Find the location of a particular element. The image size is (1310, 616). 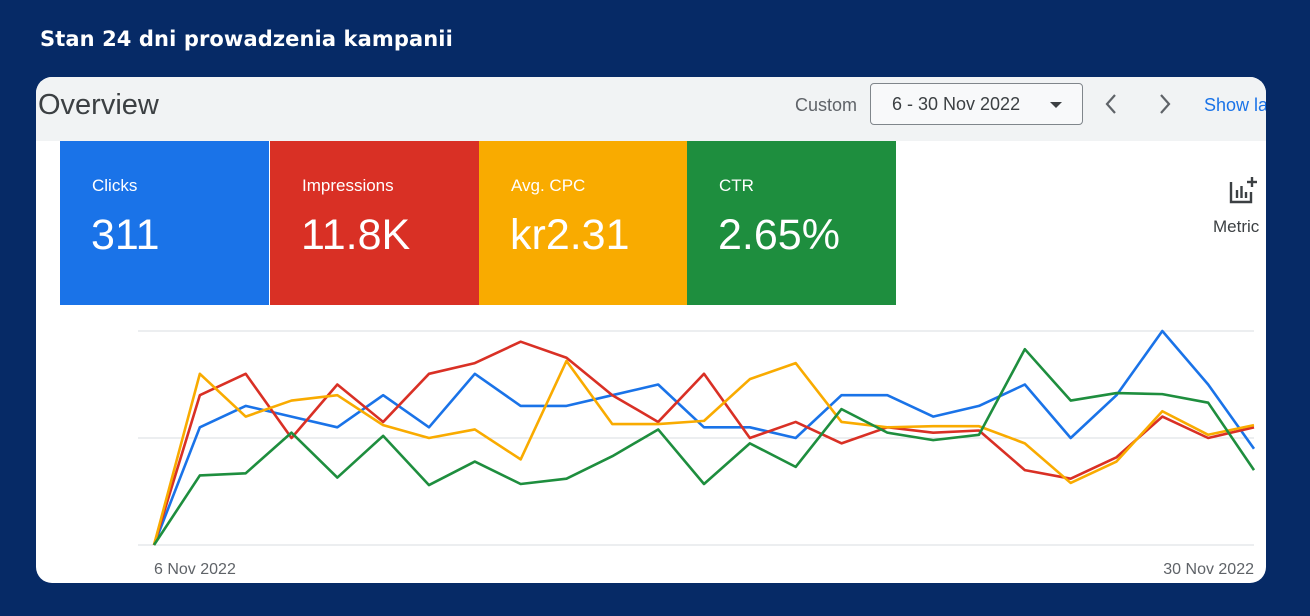

metric-label: CTR is located at coordinates (736, 185).